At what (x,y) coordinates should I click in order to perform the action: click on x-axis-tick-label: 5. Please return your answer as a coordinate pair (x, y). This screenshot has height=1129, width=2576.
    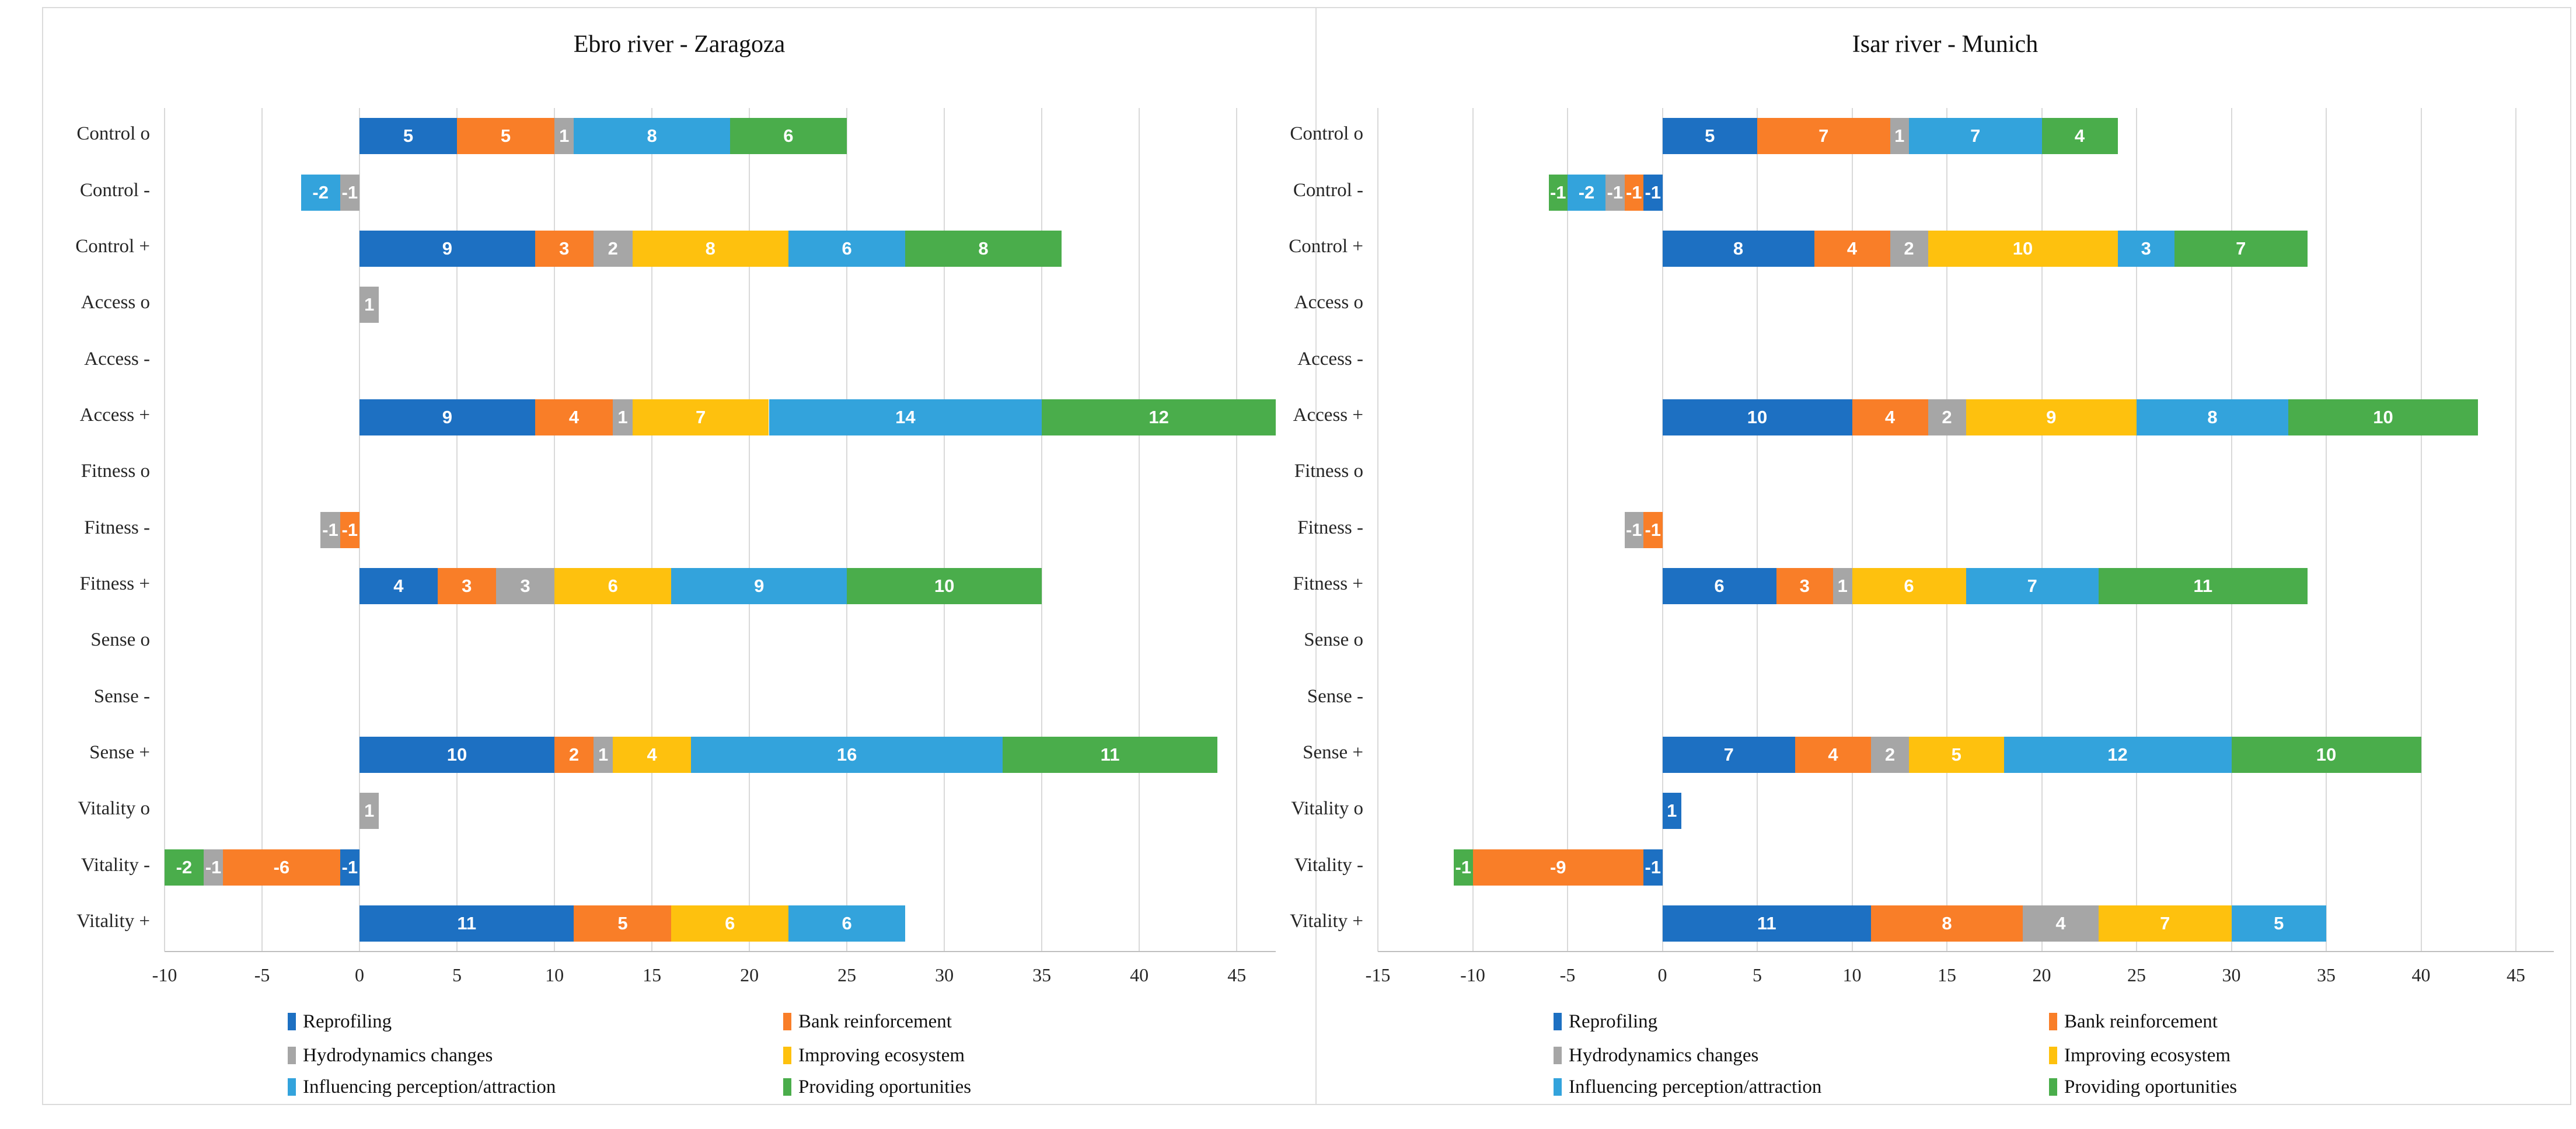
    Looking at the image, I should click on (1757, 975).